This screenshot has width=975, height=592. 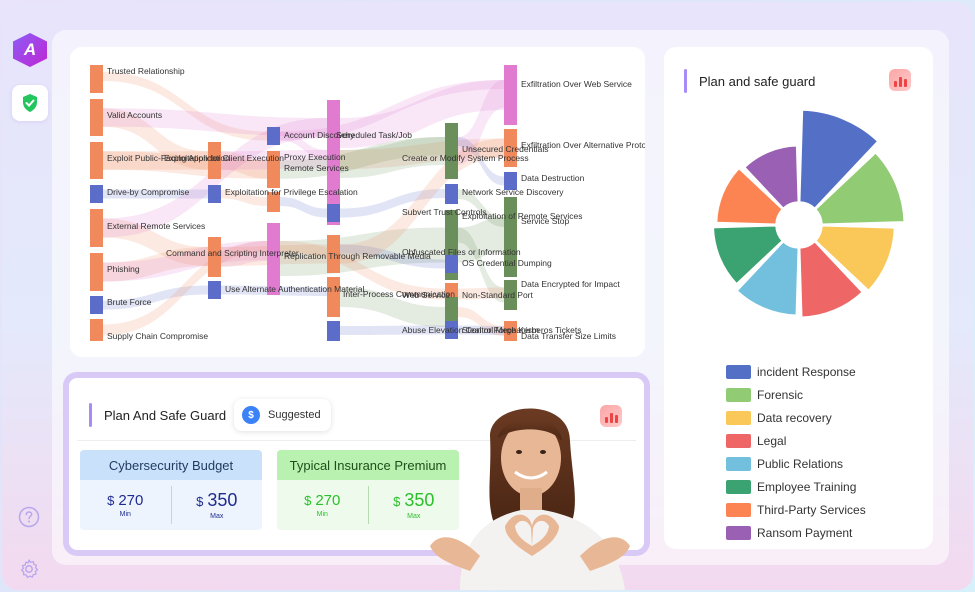 I want to click on cybersecurity-budget-box: Cybersecurity Budget $270 Min $350 Max, so click(x=171, y=490).